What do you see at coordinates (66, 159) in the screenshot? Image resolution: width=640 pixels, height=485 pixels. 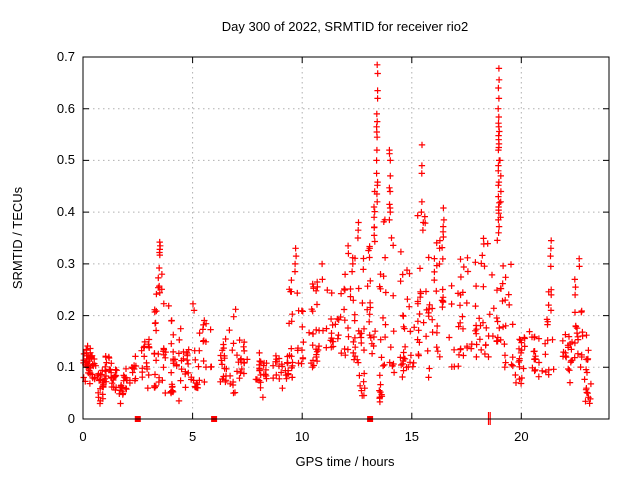 I see `y-tick-label: 0.5` at bounding box center [66, 159].